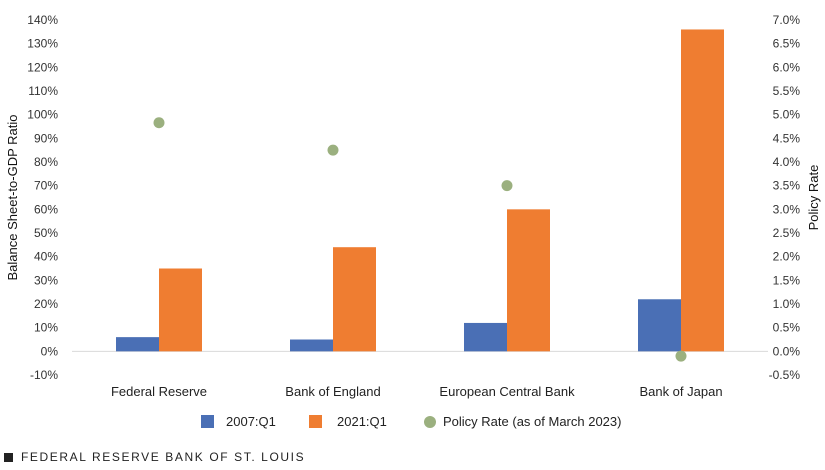 The image size is (825, 470). Describe the element at coordinates (42, 44) in the screenshot. I see `left-tick-label: 130%` at that location.